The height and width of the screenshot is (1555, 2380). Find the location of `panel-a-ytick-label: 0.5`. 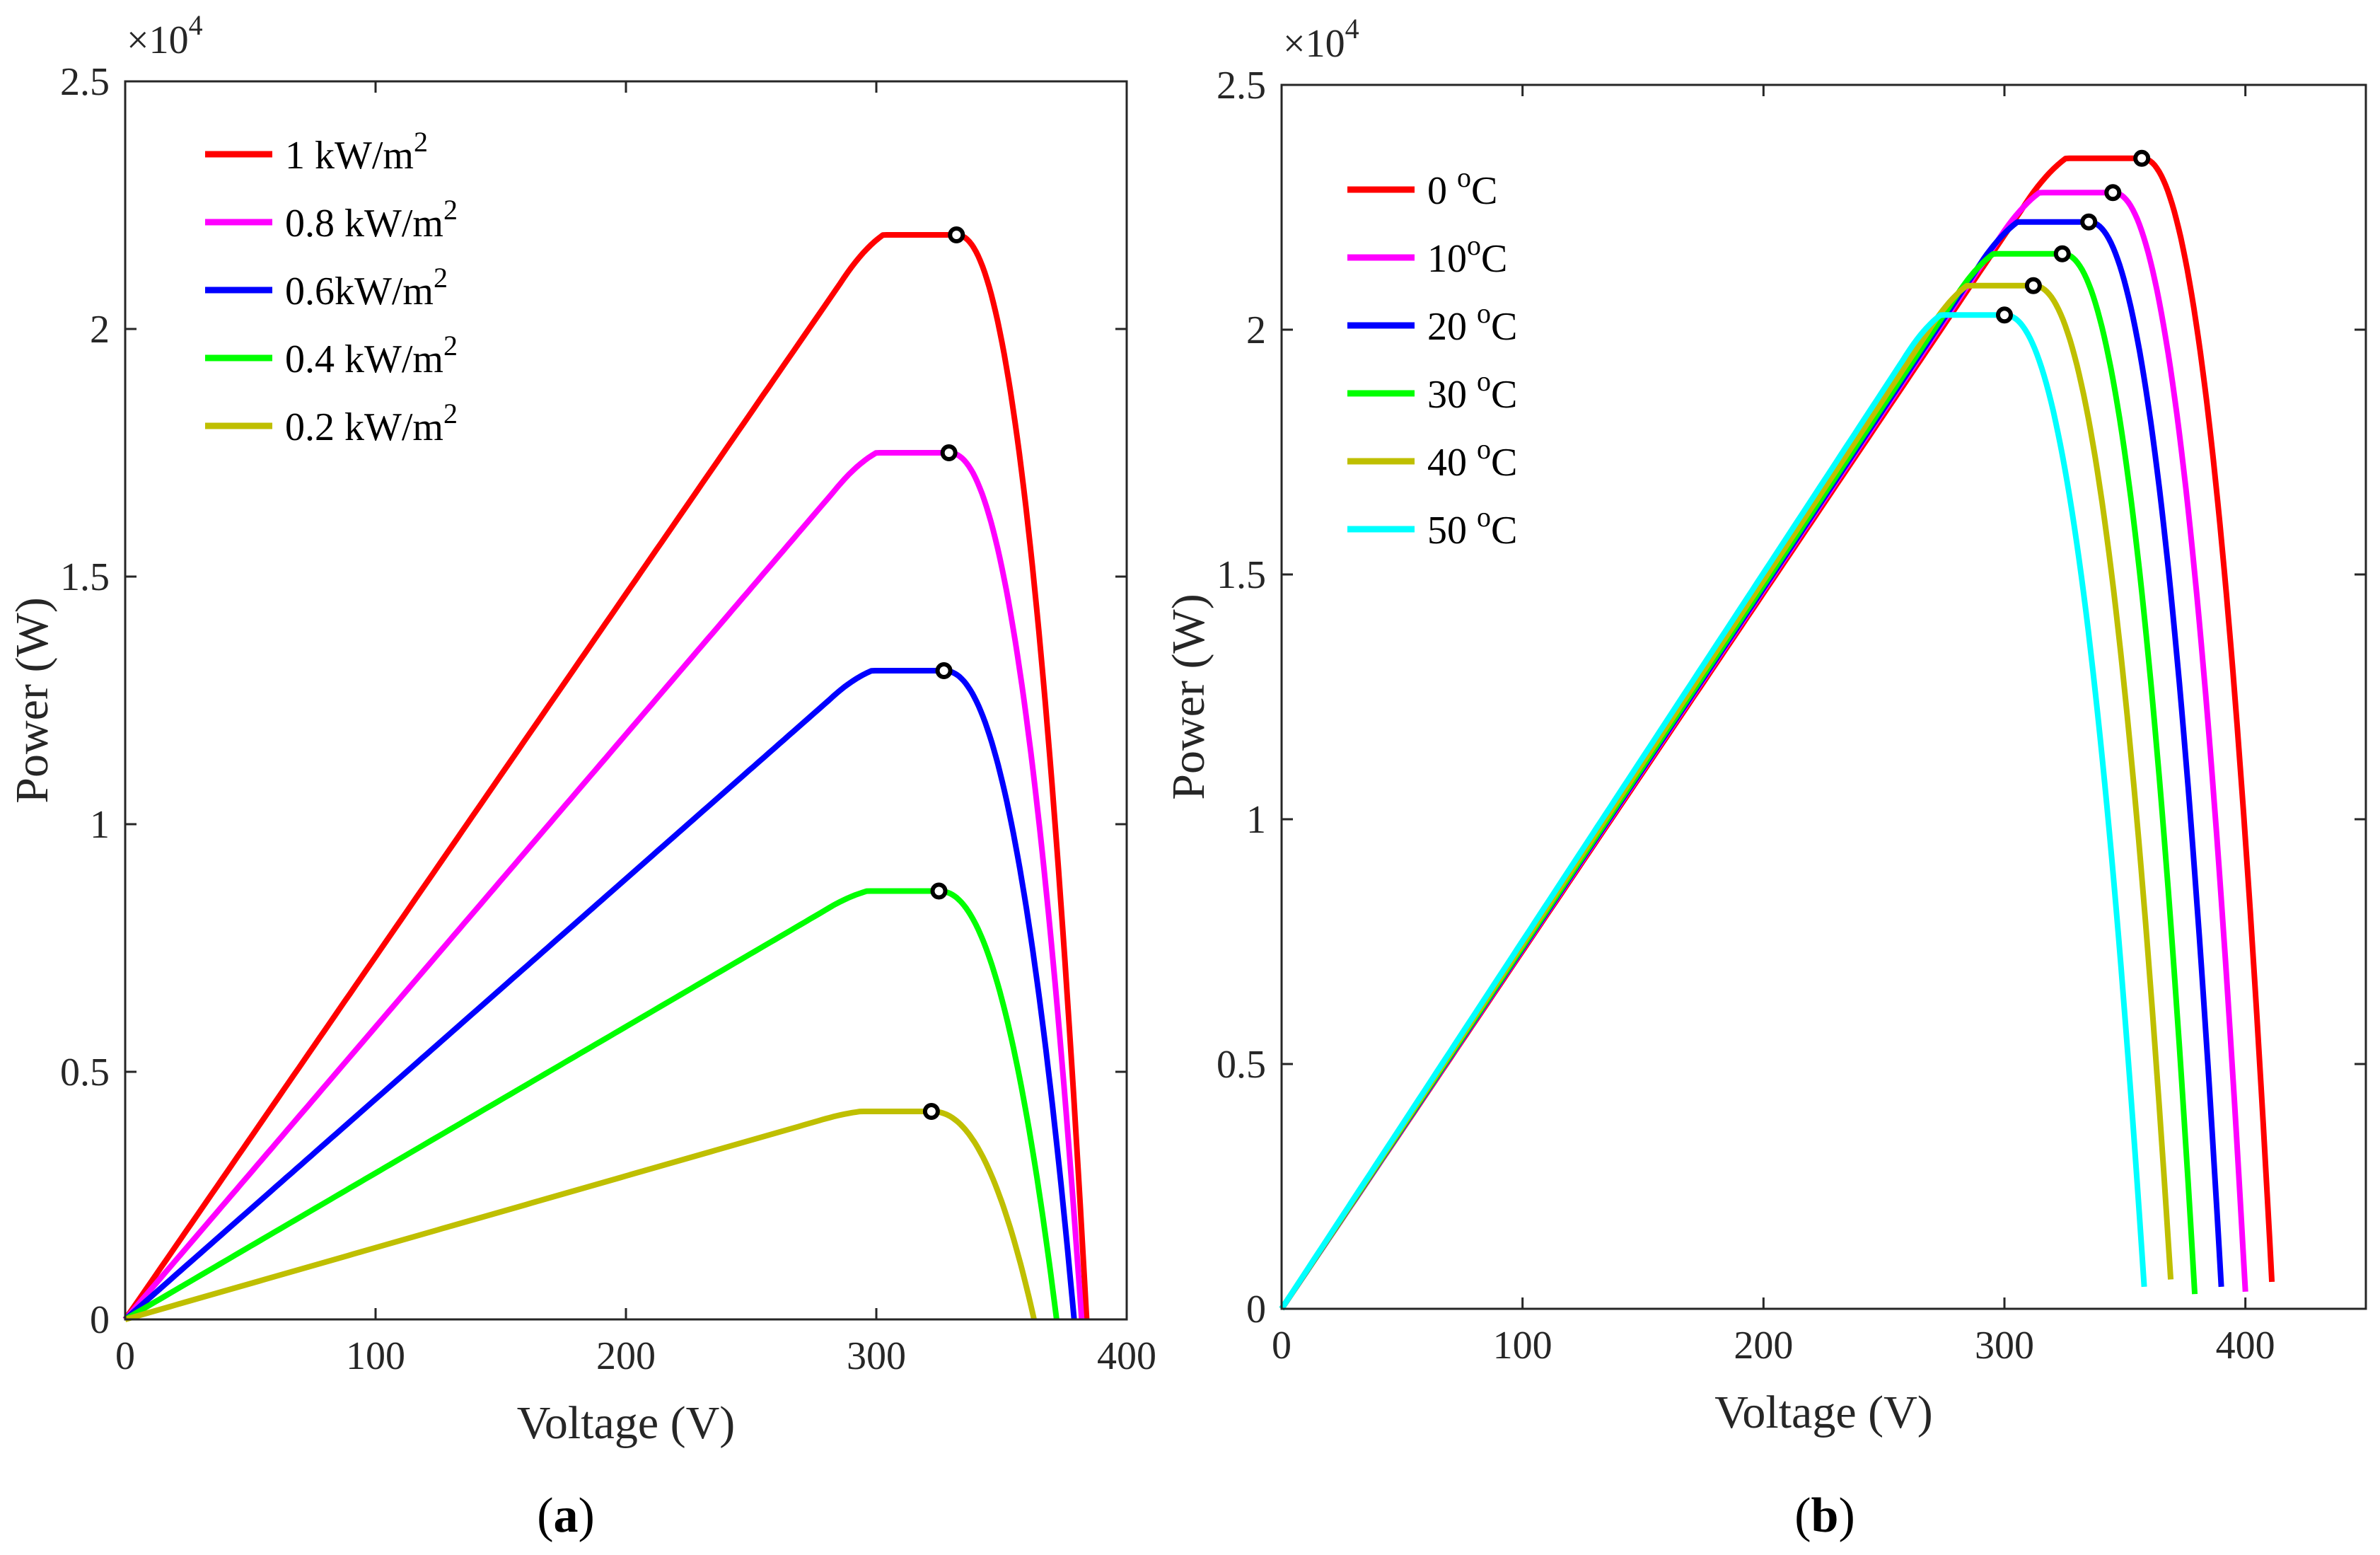

panel-a-ytick-label: 0.5 is located at coordinates (85, 1072).